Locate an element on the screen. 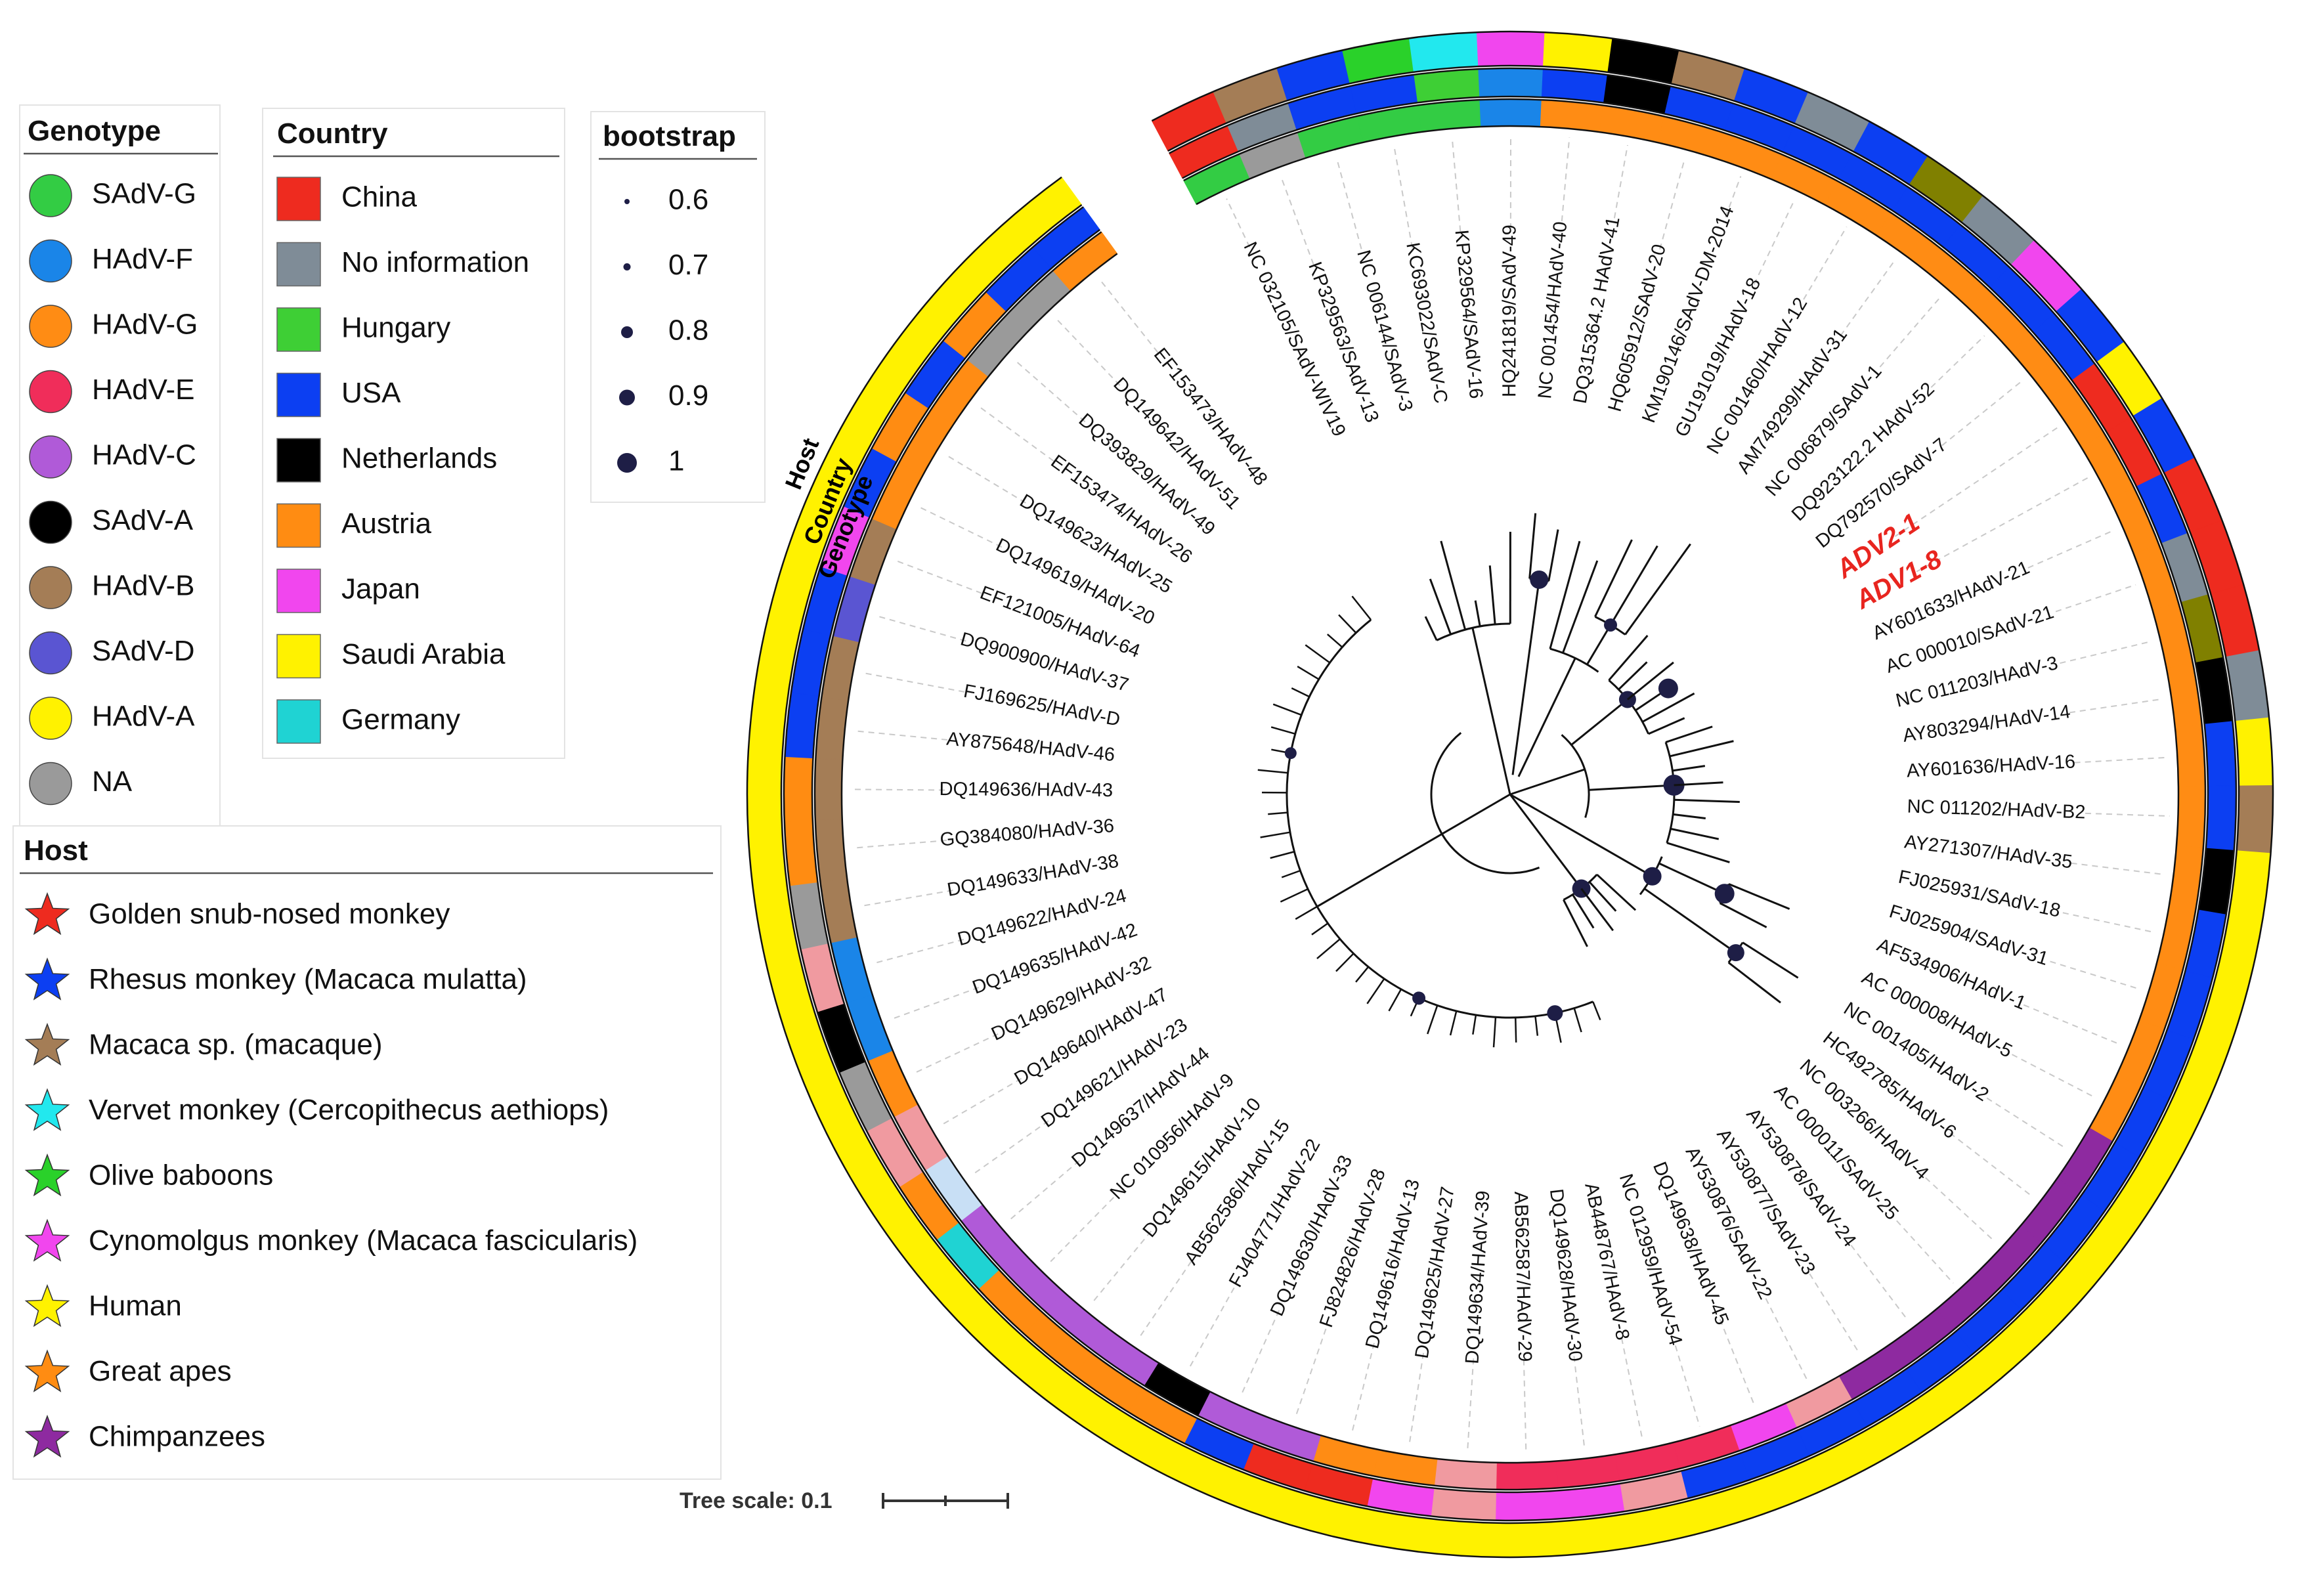  legend-item-label: Golden snub-nosed monkey is located at coordinates (269, 914).